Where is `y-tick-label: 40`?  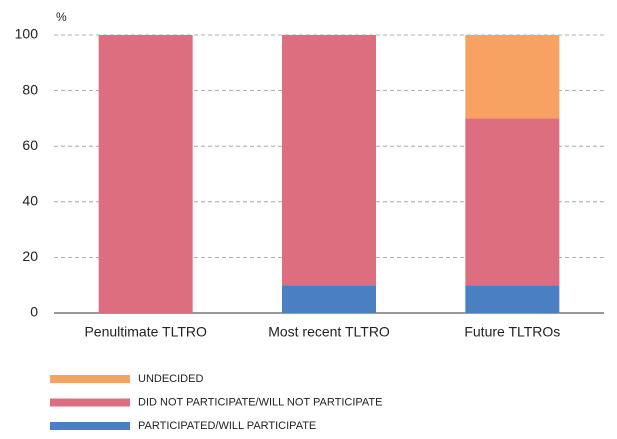 y-tick-label: 40 is located at coordinates (30, 201).